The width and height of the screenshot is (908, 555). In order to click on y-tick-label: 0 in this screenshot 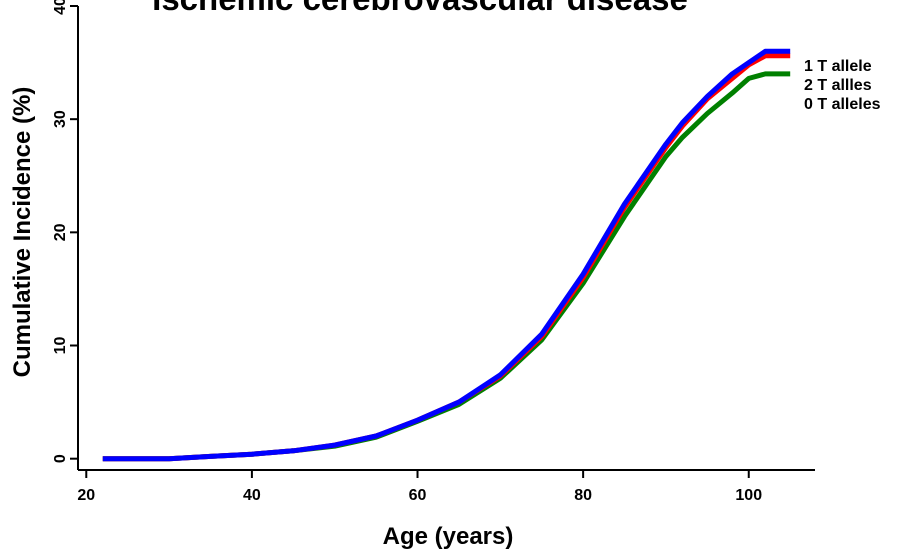, I will do `click(60, 458)`.